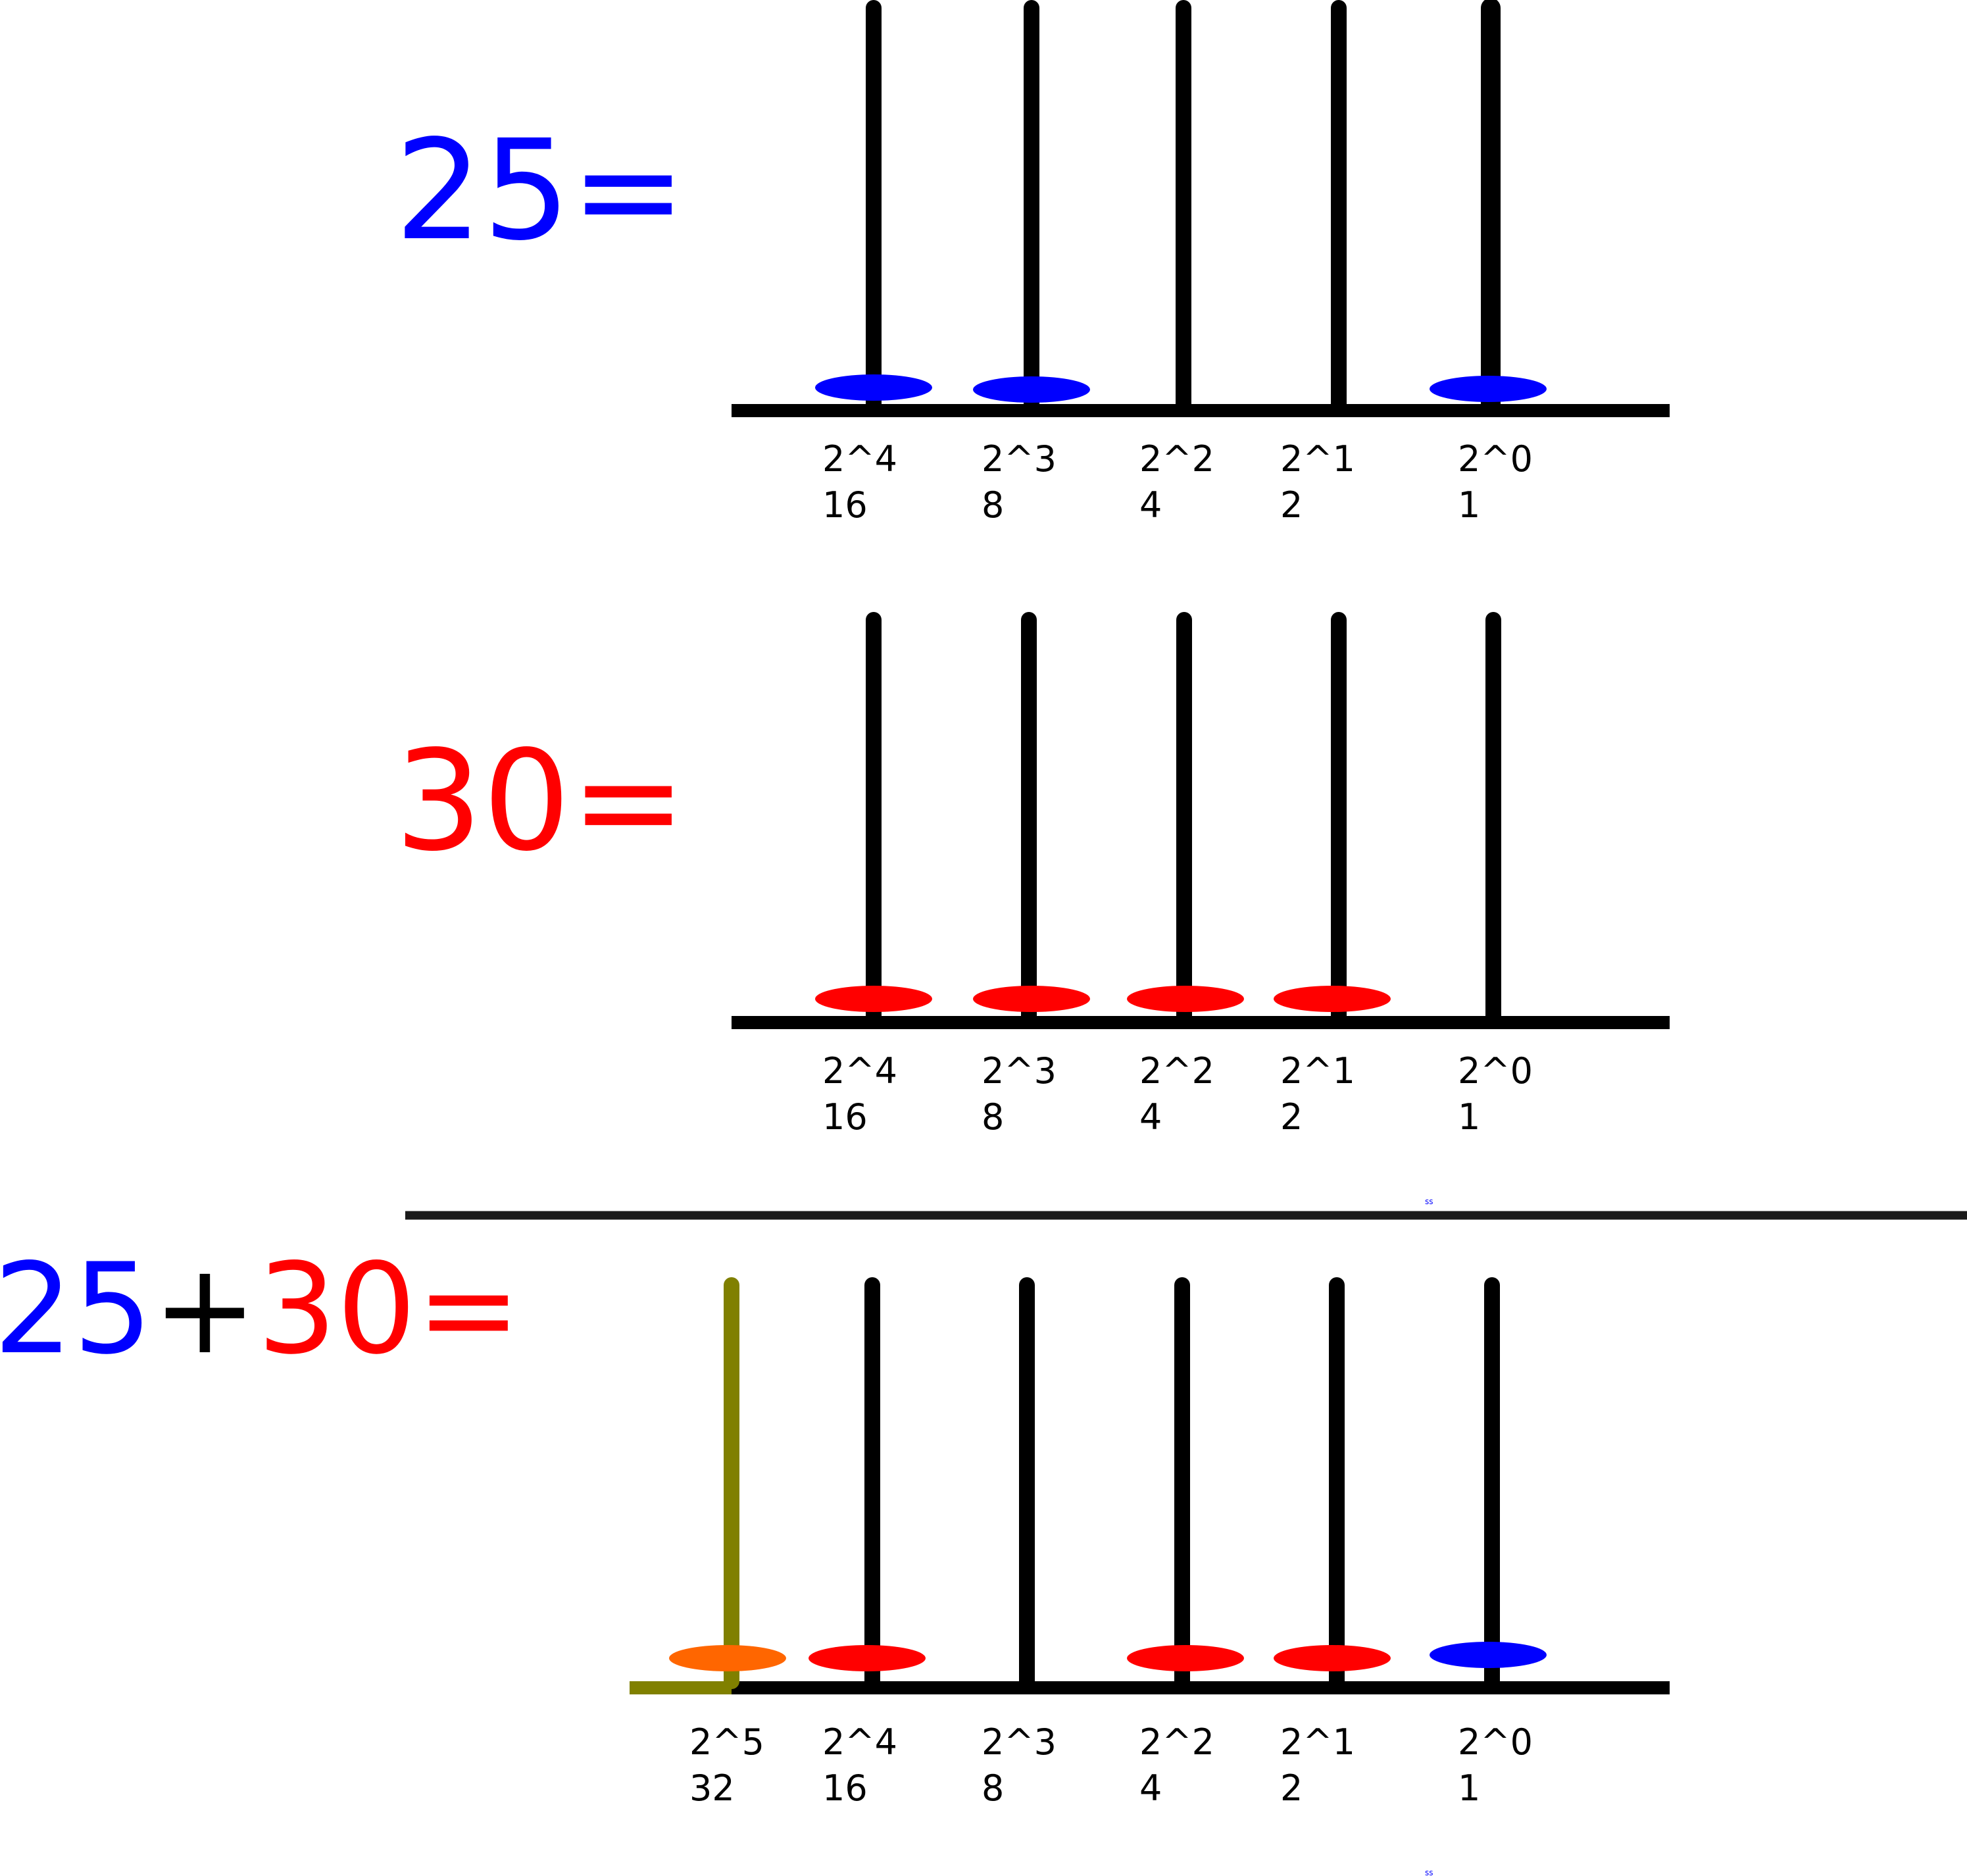 The height and width of the screenshot is (1876, 1967). Describe the element at coordinates (482, 801) in the screenshot. I see `equation-value: 30` at that location.